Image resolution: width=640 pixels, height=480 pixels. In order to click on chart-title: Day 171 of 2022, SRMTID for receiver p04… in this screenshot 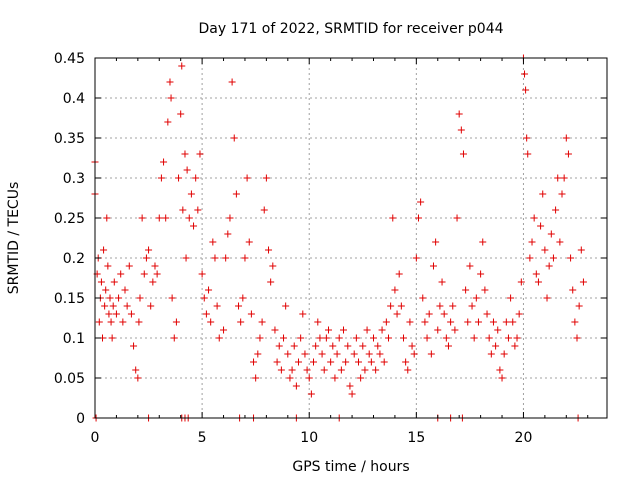, I will do `click(350, 29)`.